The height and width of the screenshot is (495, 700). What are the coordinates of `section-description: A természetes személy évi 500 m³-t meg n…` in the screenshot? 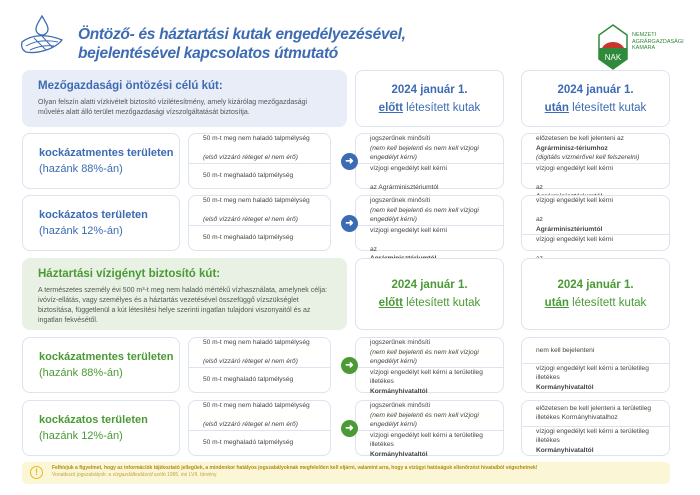 It's located at (183, 305).